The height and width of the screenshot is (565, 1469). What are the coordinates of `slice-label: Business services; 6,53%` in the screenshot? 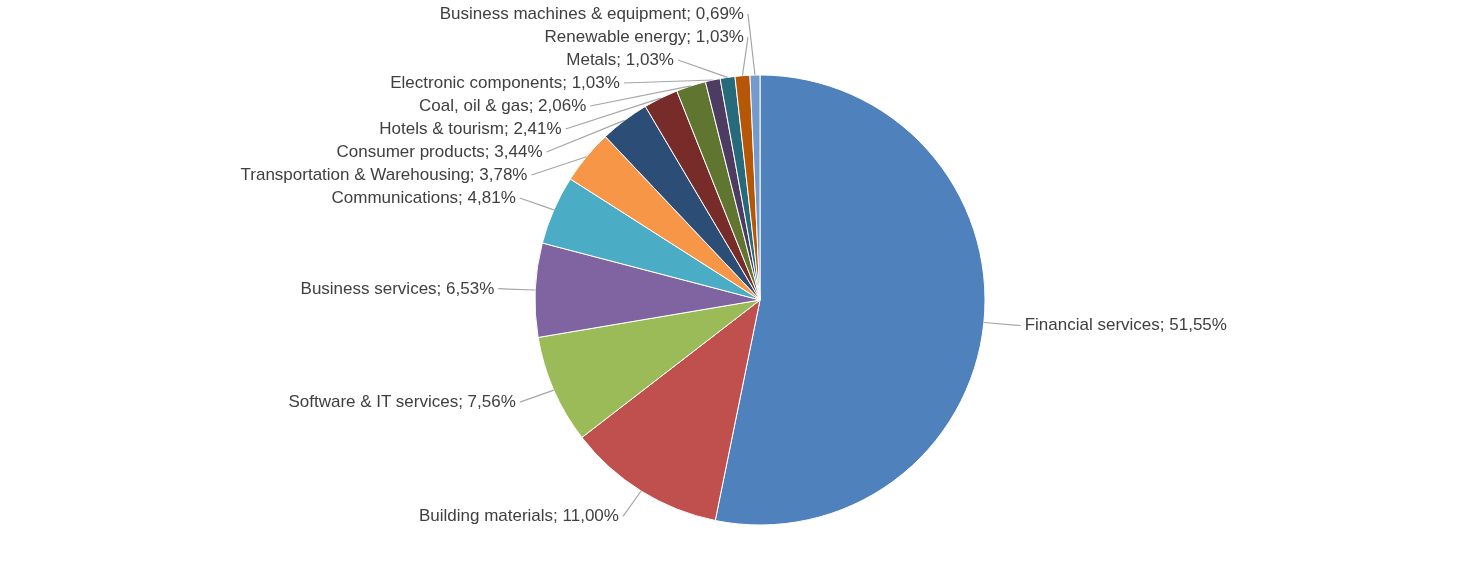 It's located at (397, 288).